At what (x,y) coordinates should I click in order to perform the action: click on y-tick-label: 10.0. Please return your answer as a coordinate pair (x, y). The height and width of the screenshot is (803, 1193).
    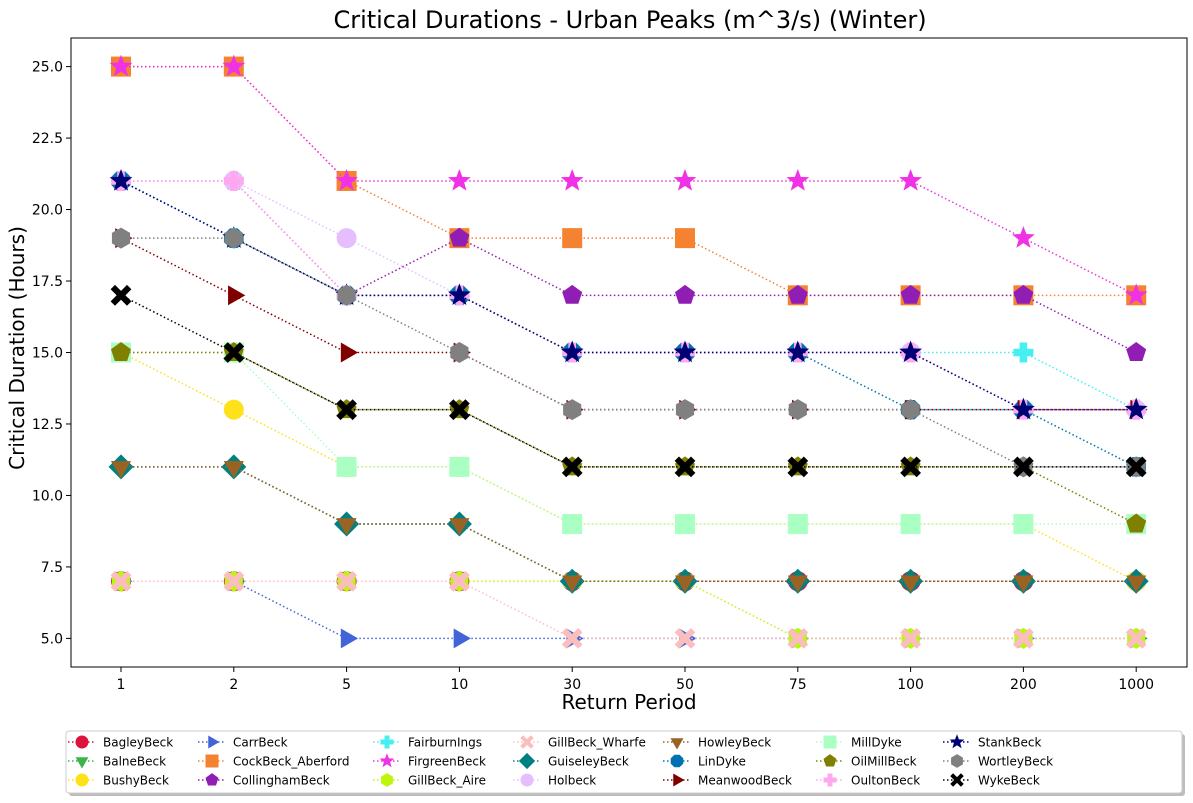
    Looking at the image, I should click on (47, 496).